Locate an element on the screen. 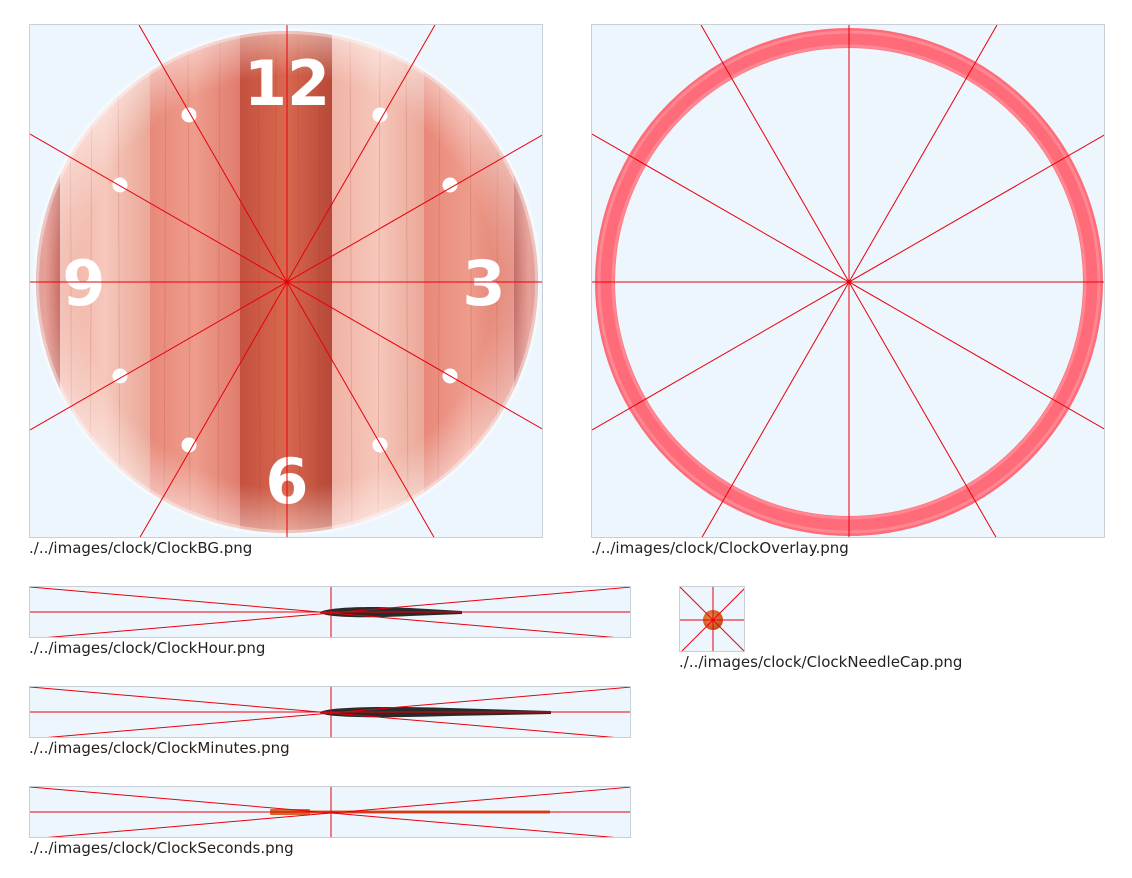  clock-hour-caption: ./../images/clock/ClockHour.png is located at coordinates (147, 648).